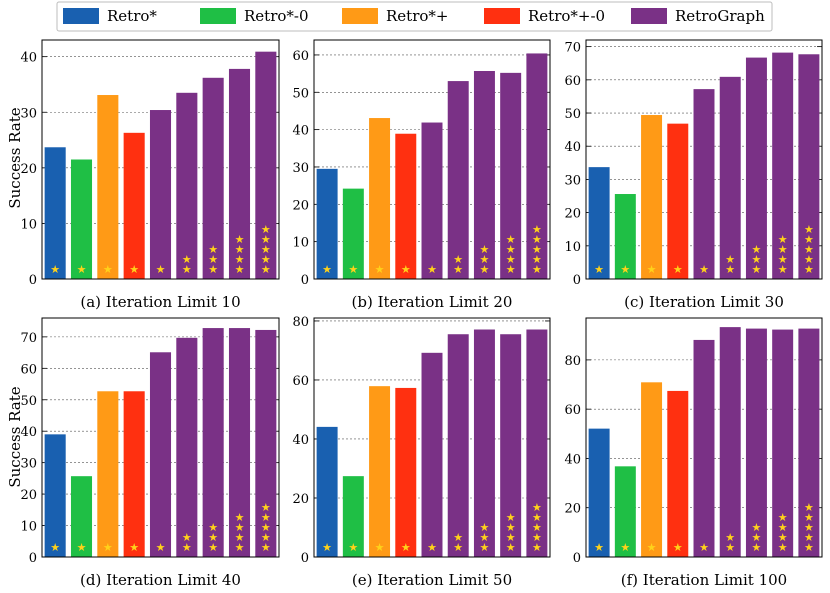 The height and width of the screenshot is (593, 830). Describe the element at coordinates (132, 16) in the screenshot. I see `legend-label: Retro*` at that location.